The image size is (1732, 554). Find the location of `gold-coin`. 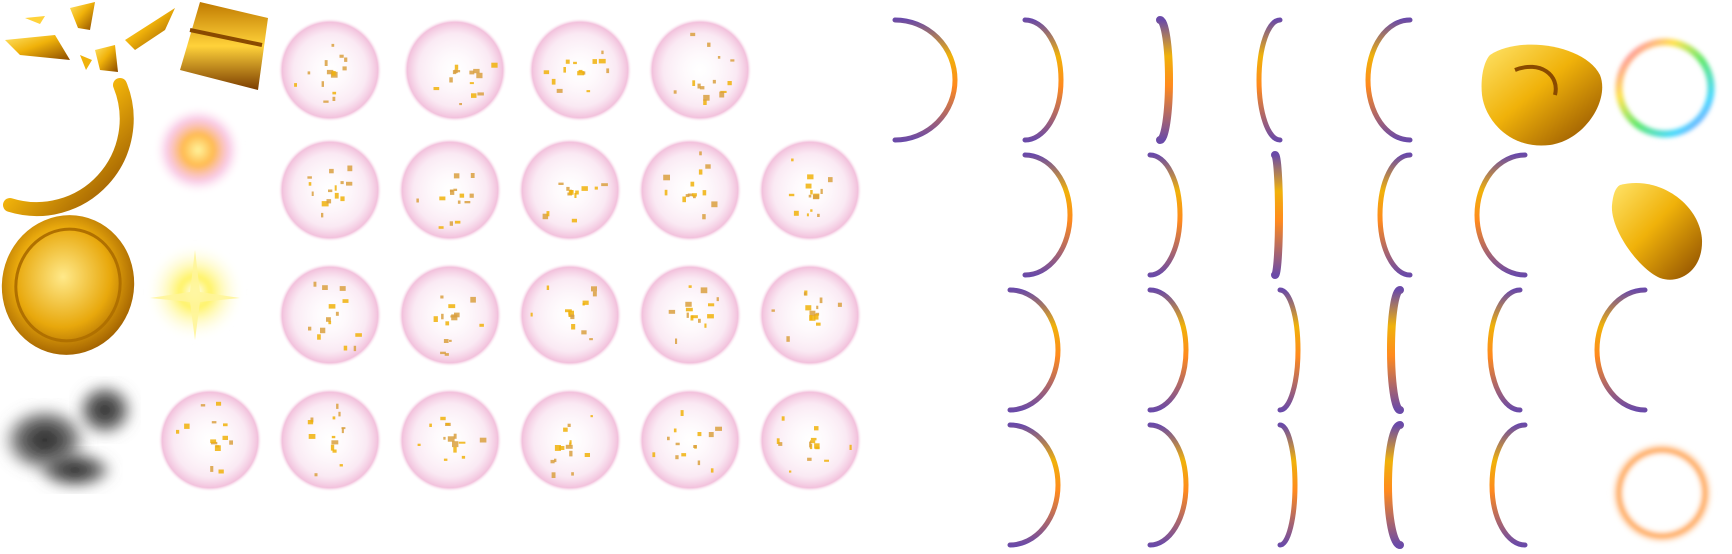

gold-coin is located at coordinates (68, 285).